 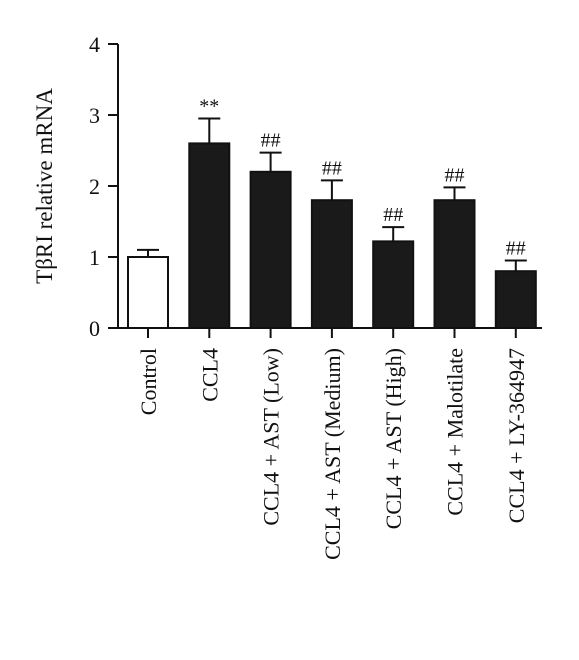 What do you see at coordinates (516, 435) in the screenshot?
I see `x-tick-label: CCL4 + LY-364947` at bounding box center [516, 435].